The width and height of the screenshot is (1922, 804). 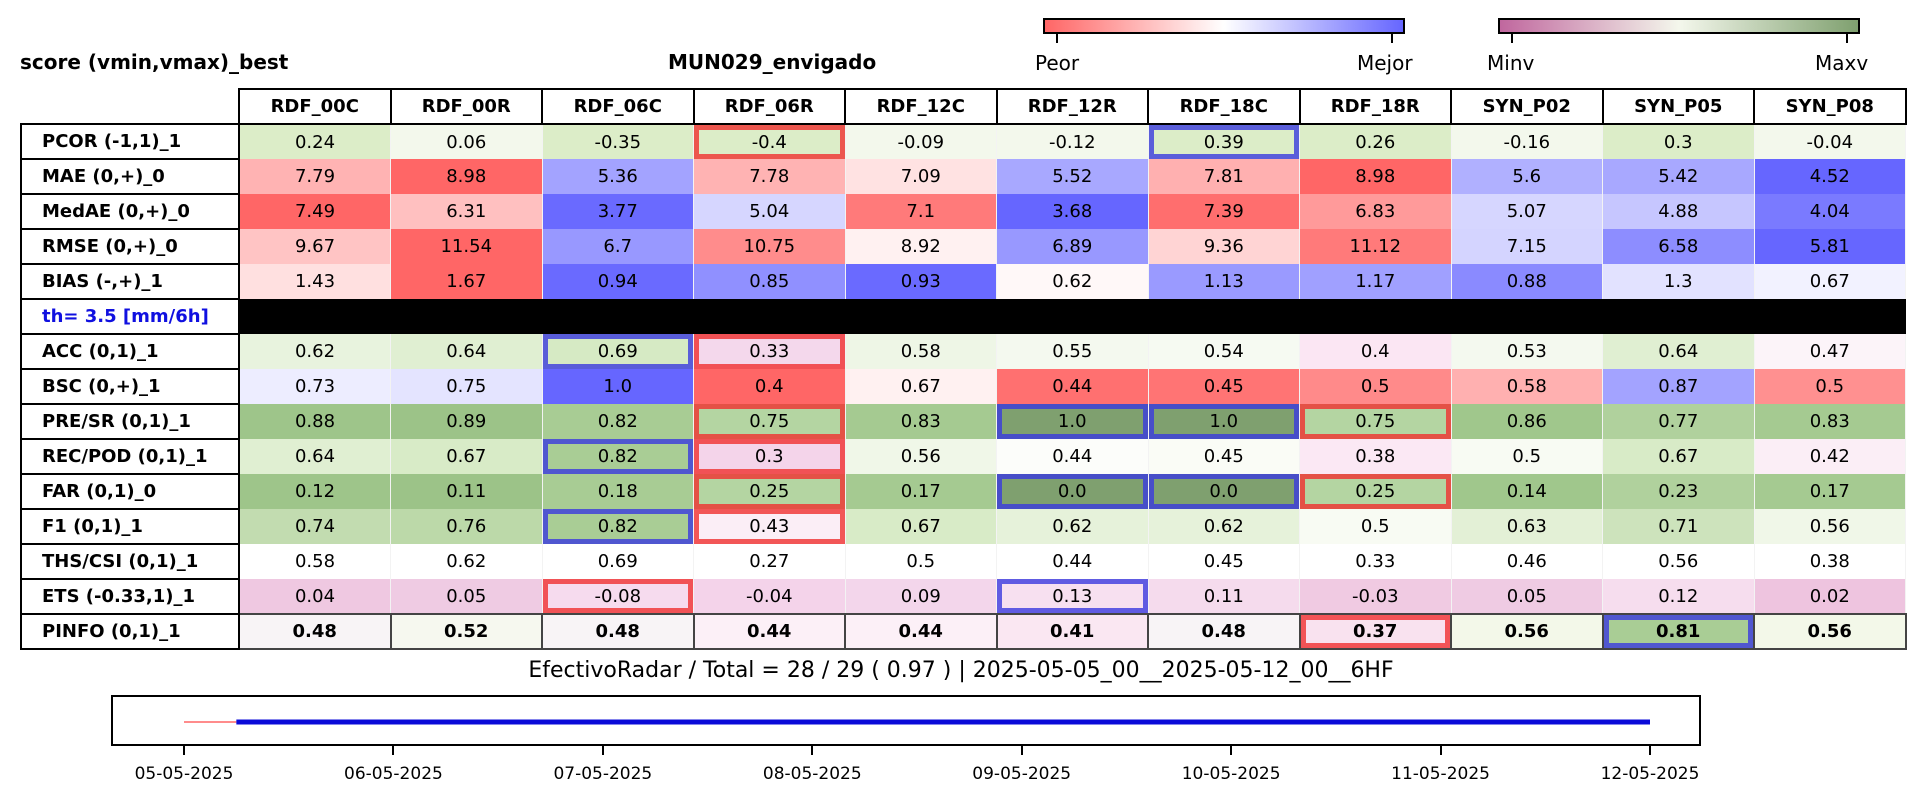 What do you see at coordinates (769, 281) in the screenshot?
I see `score-cell: 0.85` at bounding box center [769, 281].